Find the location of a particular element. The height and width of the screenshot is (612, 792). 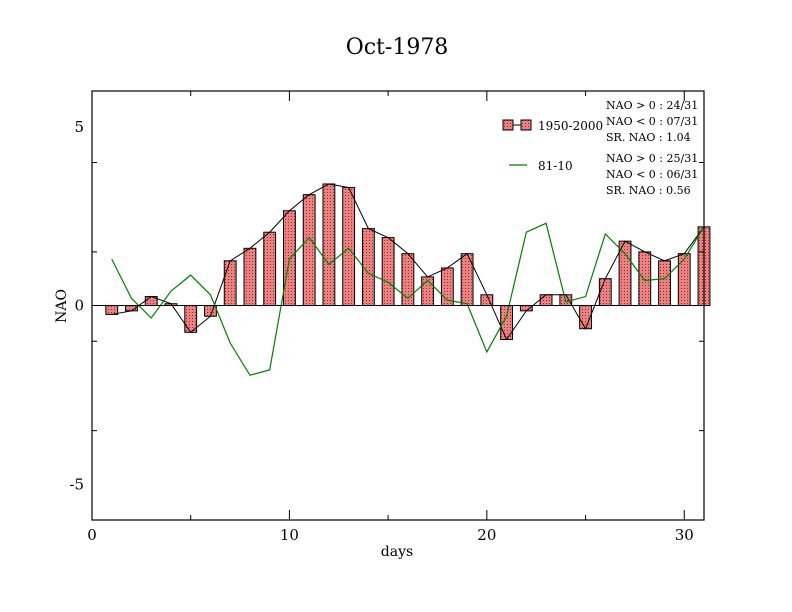

stats-1950-2000-sr: SR. NAO : 1.04 is located at coordinates (648, 137).